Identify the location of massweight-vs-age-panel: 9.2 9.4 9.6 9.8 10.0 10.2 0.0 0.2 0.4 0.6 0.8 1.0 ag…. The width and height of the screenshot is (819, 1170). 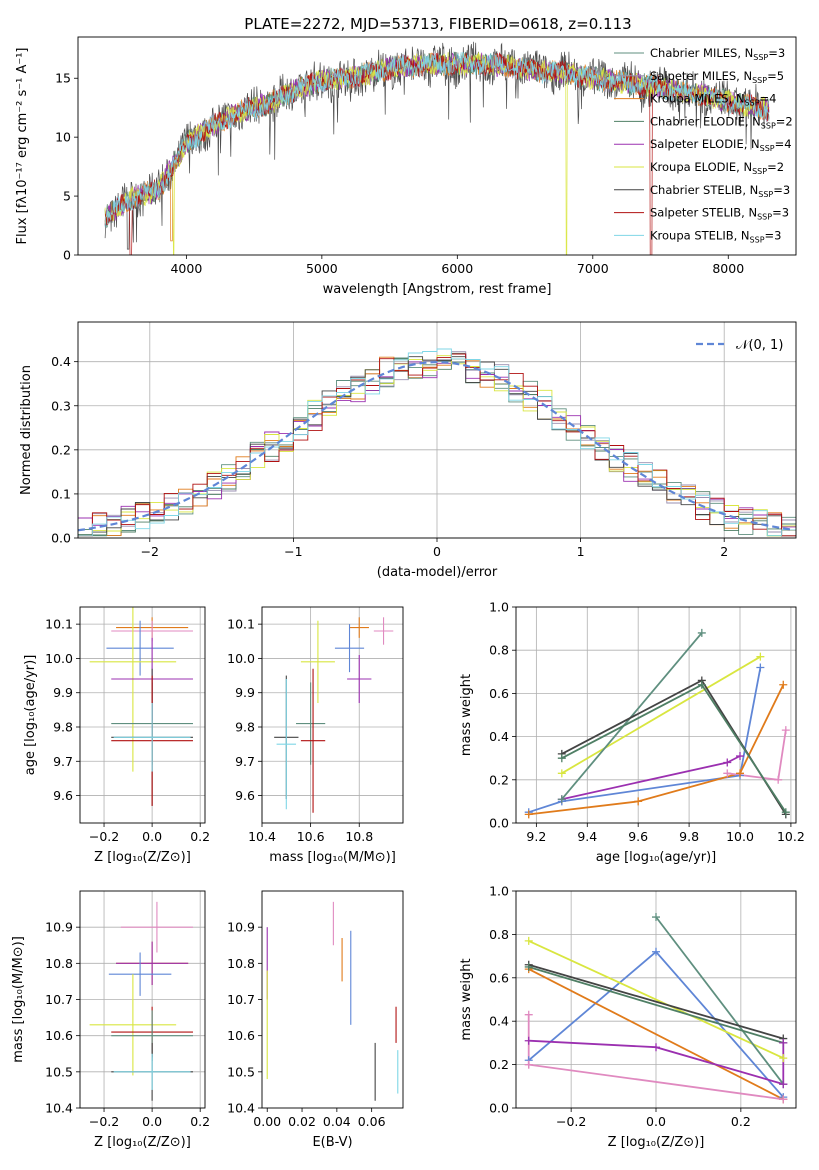
(632, 733).